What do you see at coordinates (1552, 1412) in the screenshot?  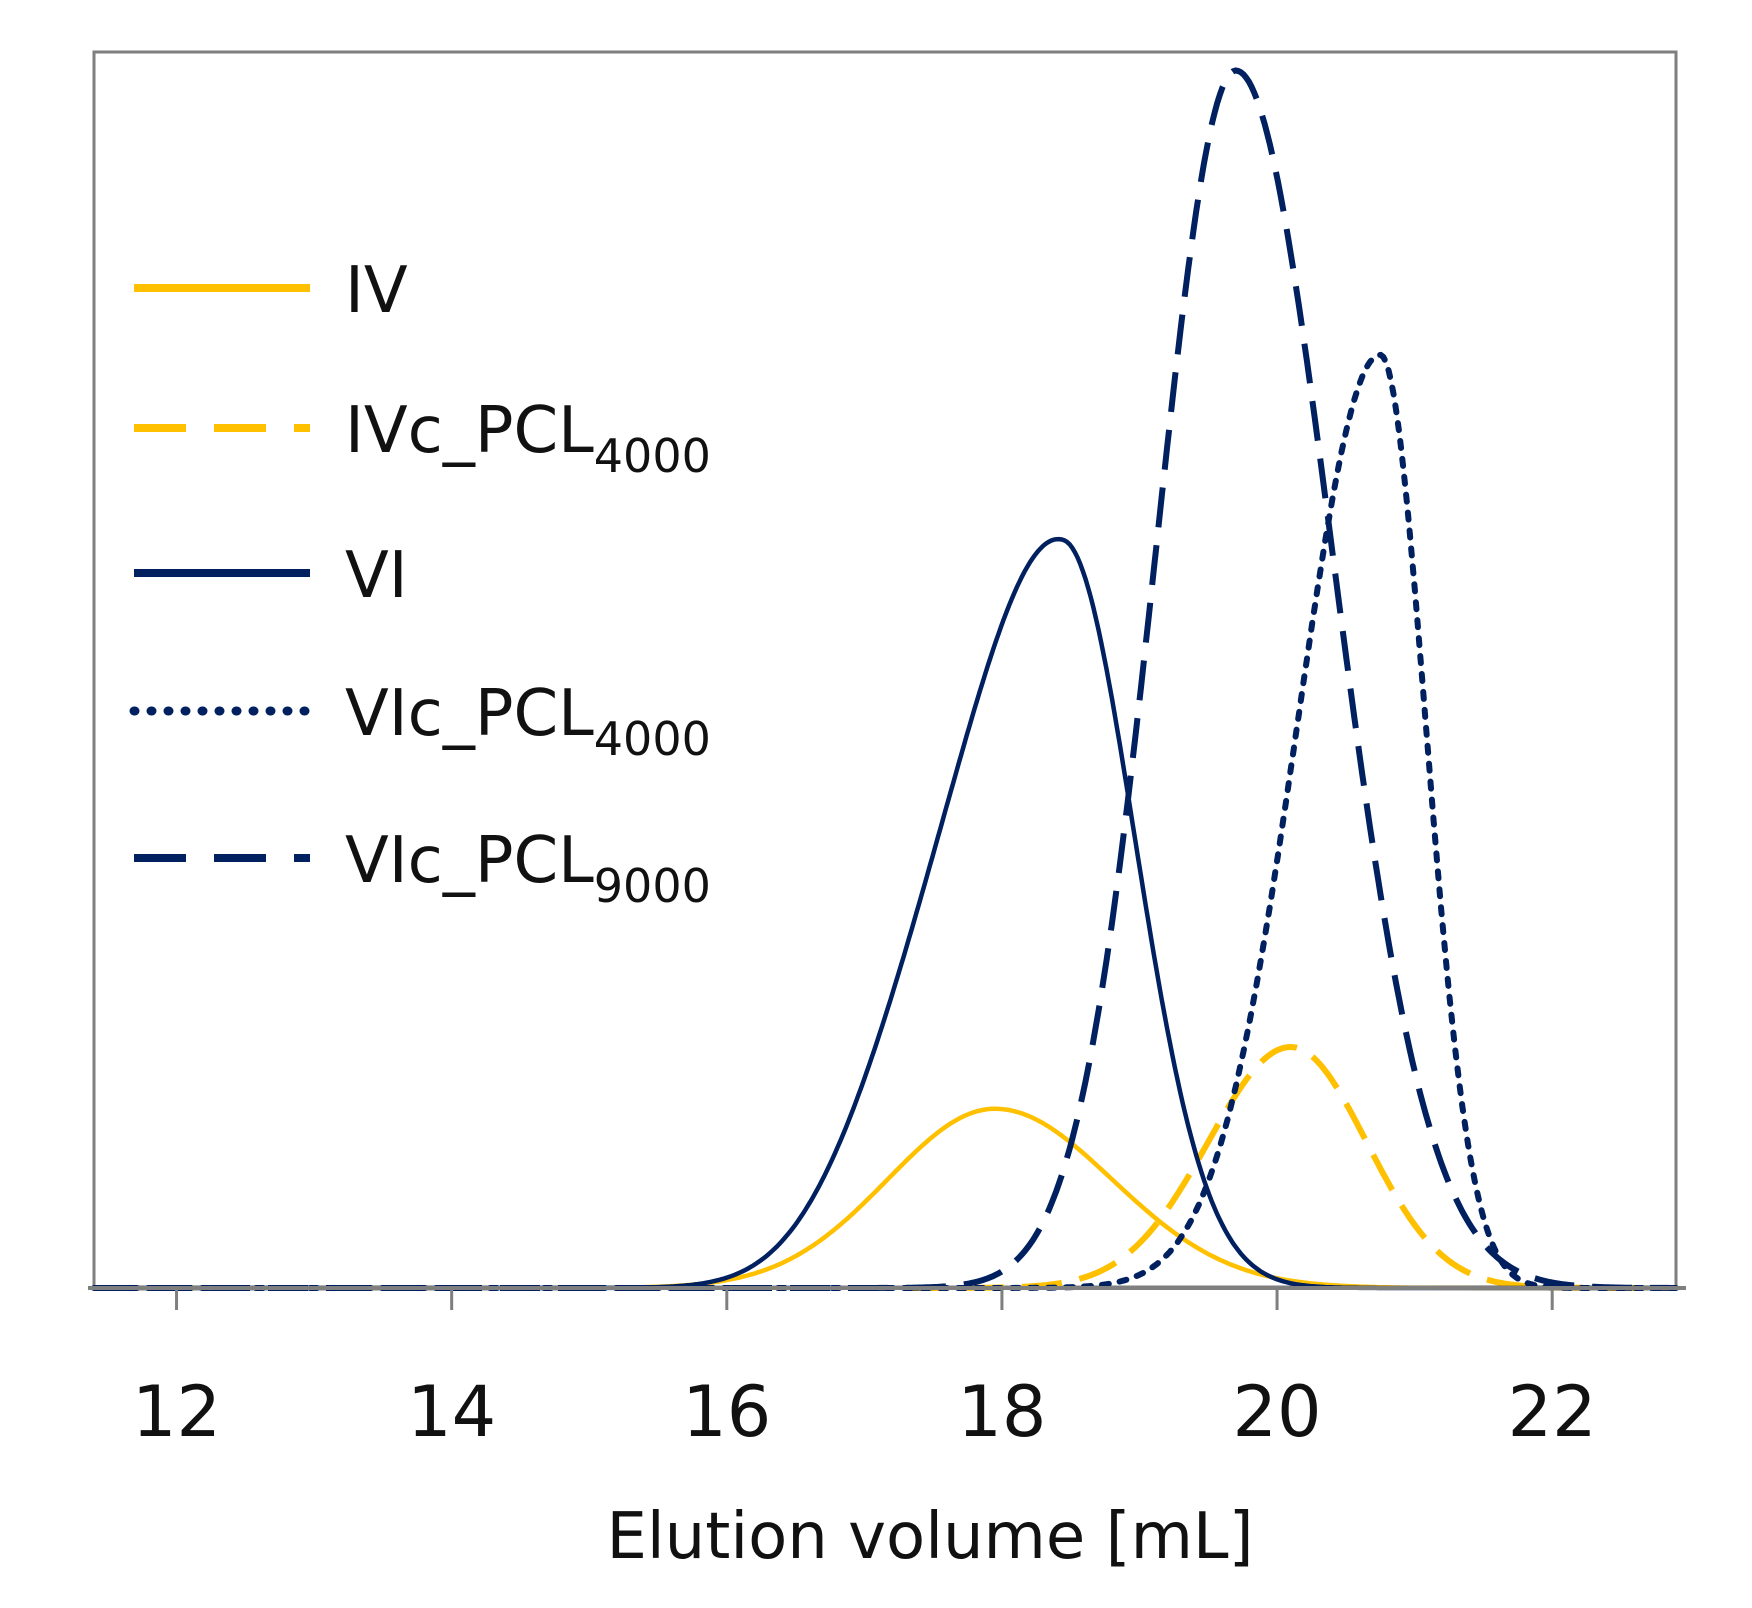 I see `x-tick-label-22: 22` at bounding box center [1552, 1412].